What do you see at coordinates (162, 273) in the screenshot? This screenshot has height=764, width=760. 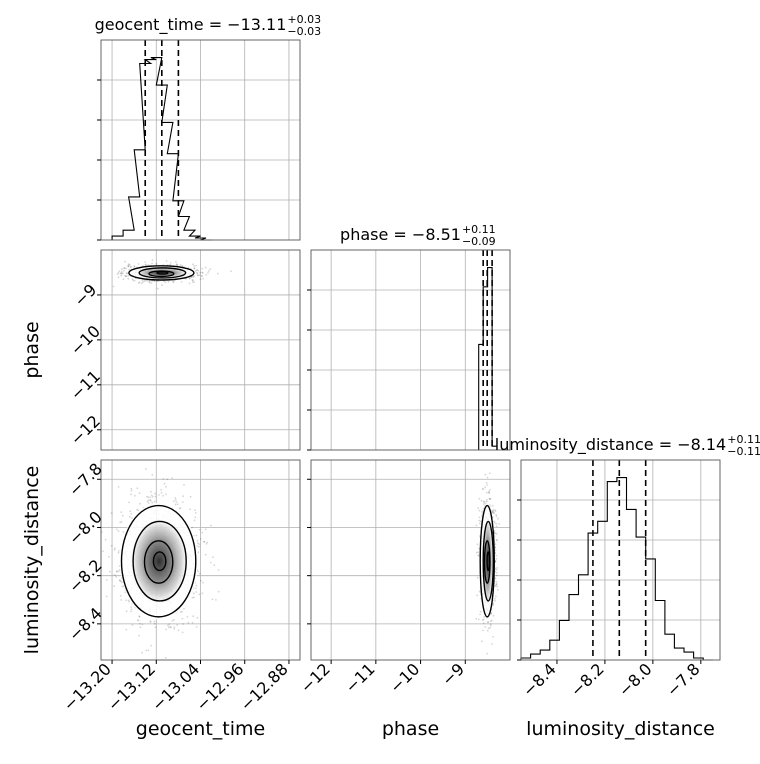 I see `density-core` at bounding box center [162, 273].